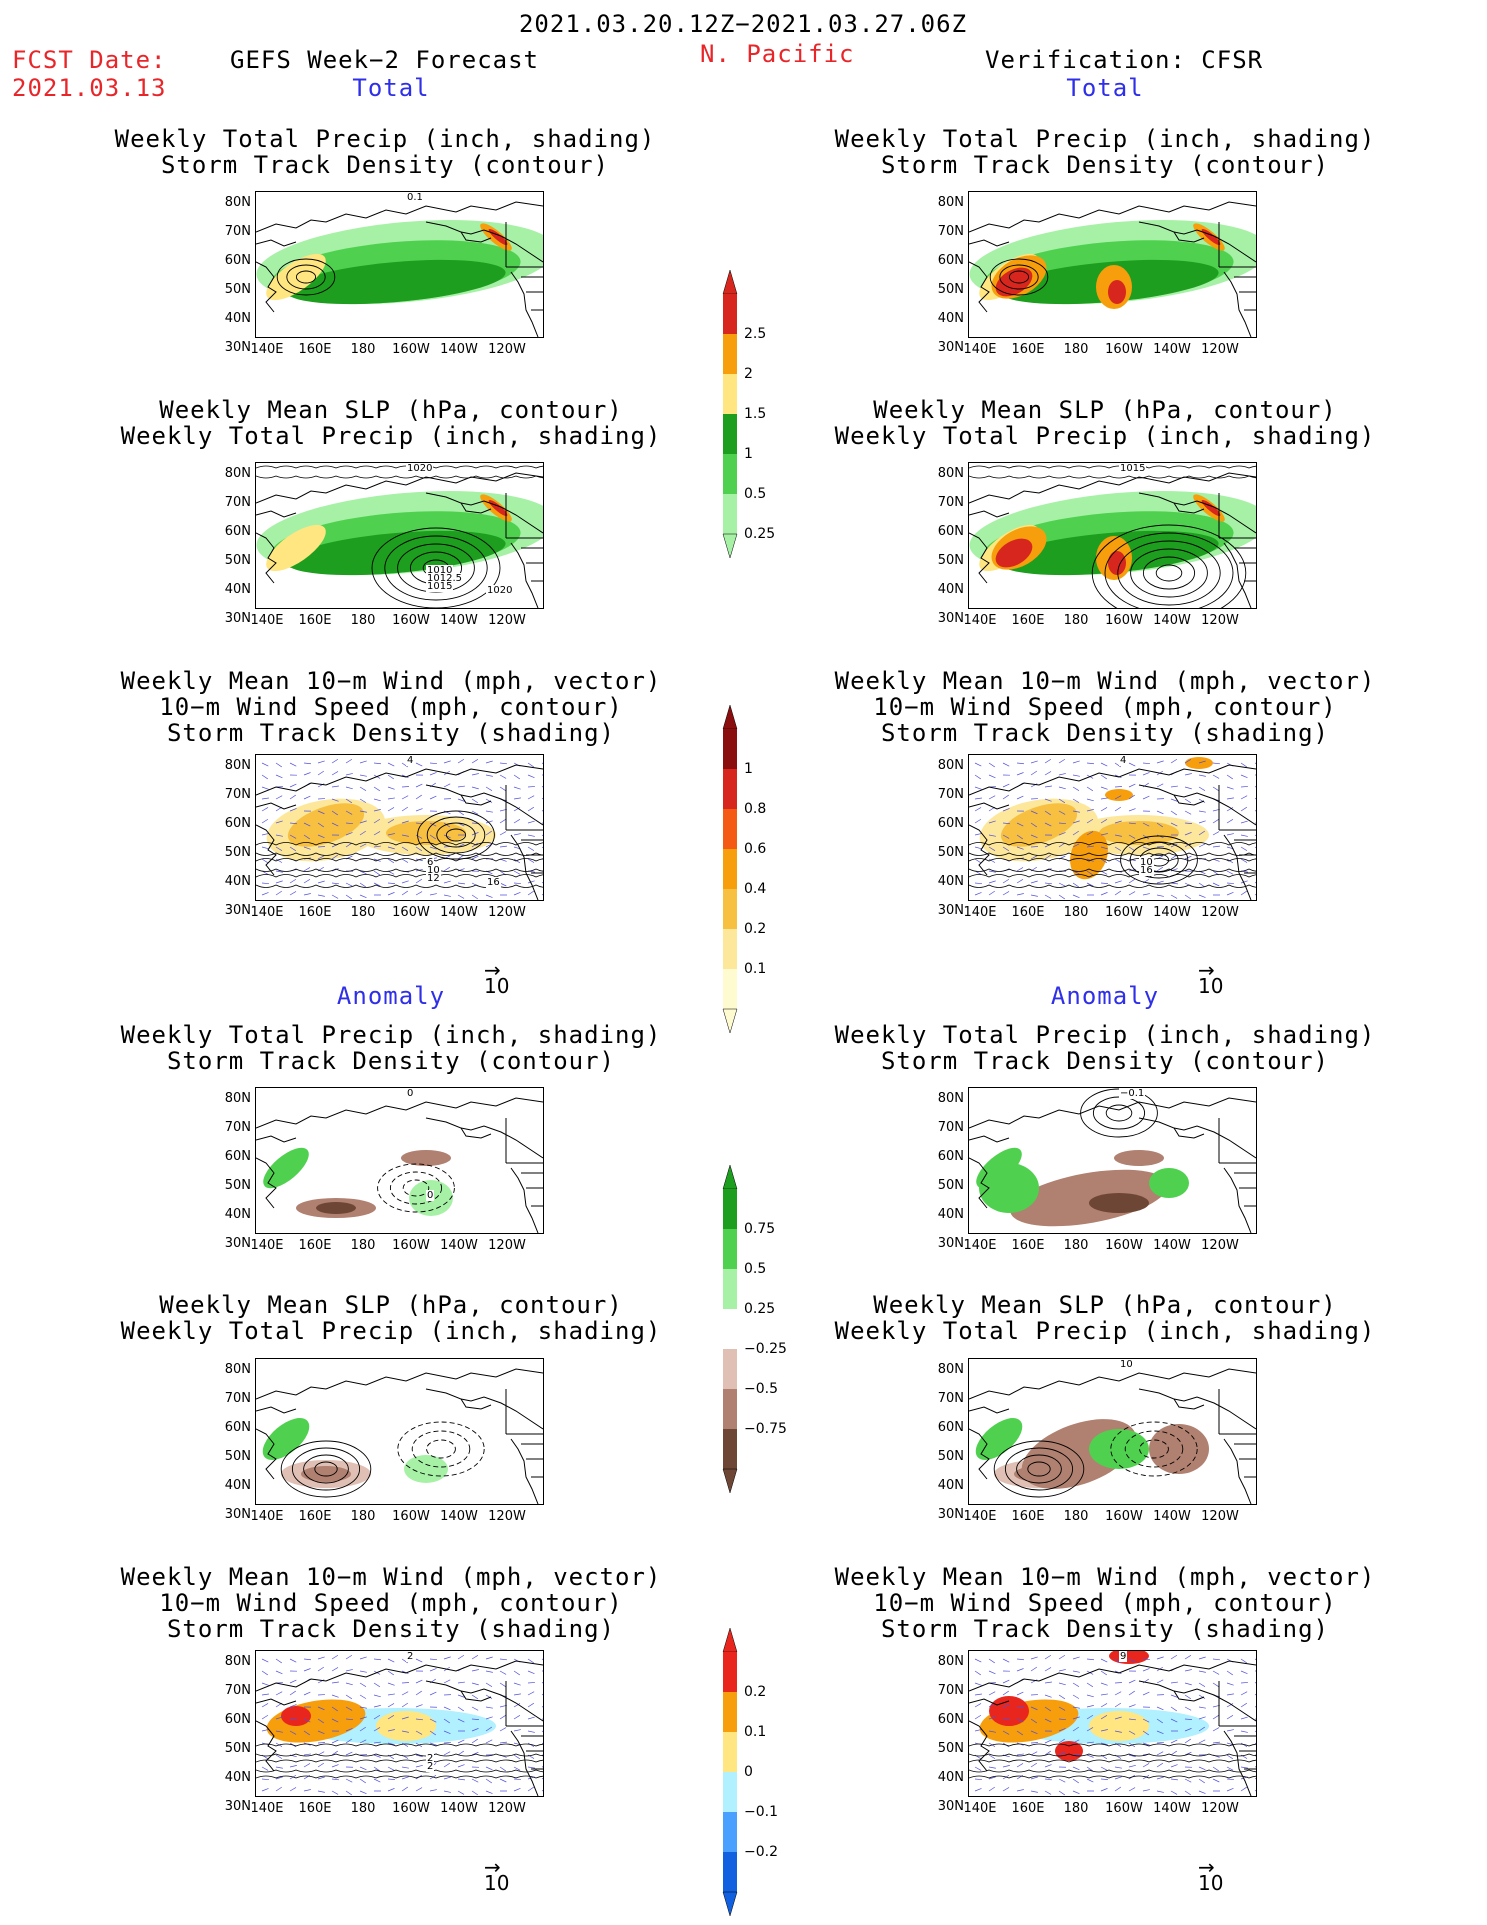  Describe the element at coordinates (1123, 1656) in the screenshot. I see `contour-label: 9` at that location.